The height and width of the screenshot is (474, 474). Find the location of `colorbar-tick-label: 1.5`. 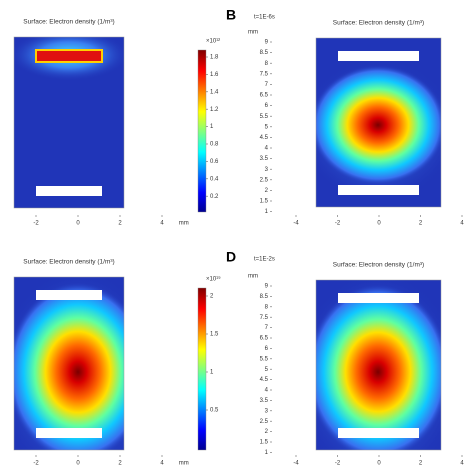

colorbar-tick-label: 1.5 is located at coordinates (214, 335).